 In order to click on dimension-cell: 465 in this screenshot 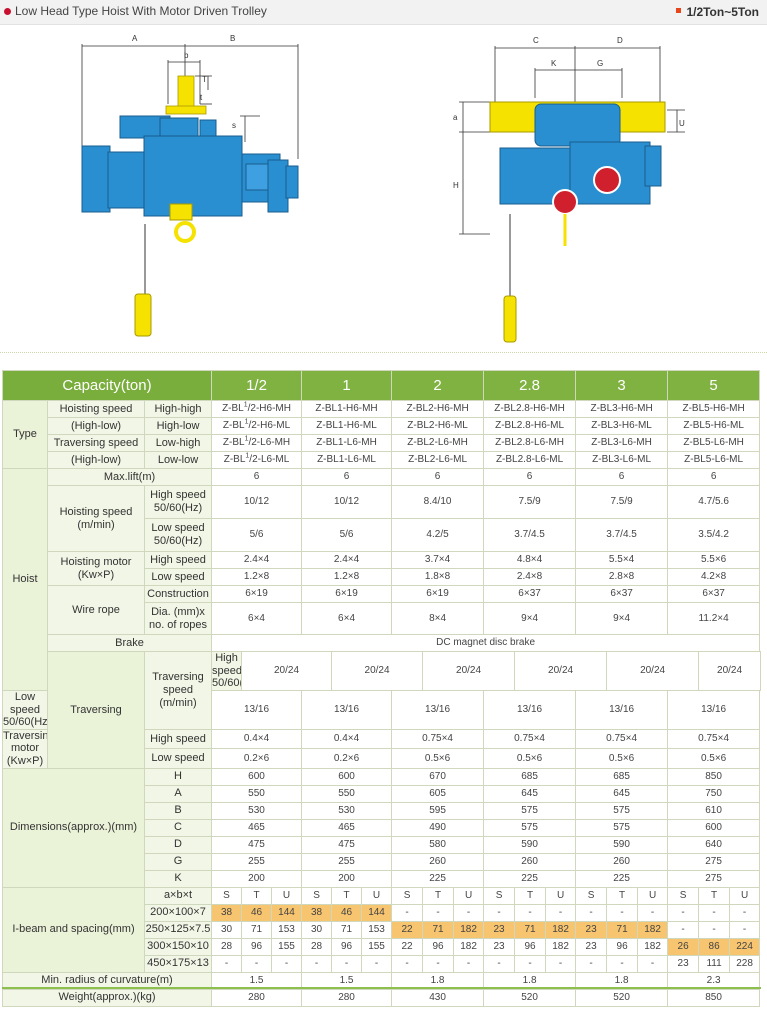, I will do `click(257, 827)`.